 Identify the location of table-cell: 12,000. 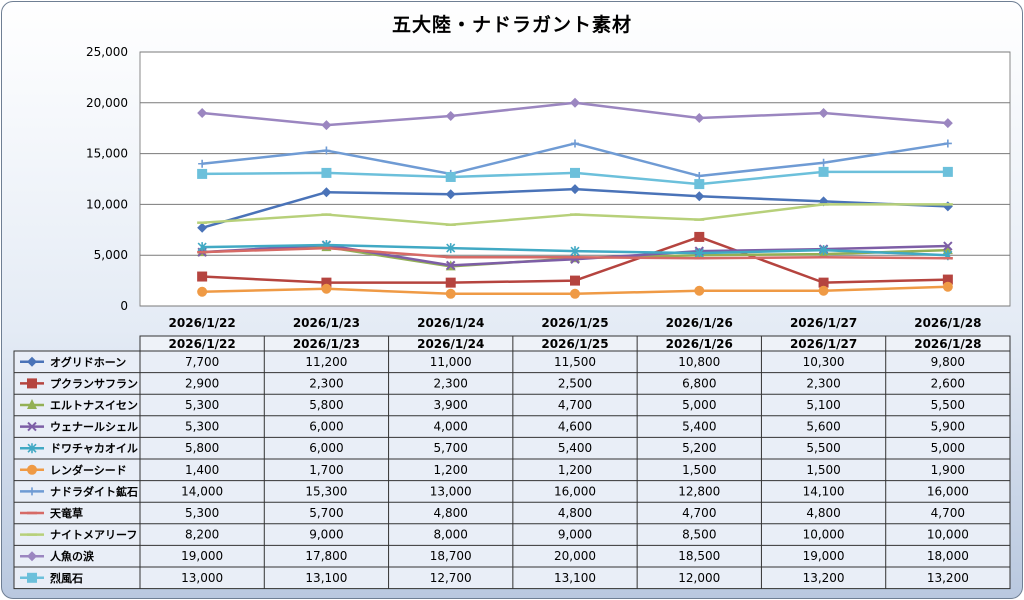
(699, 578).